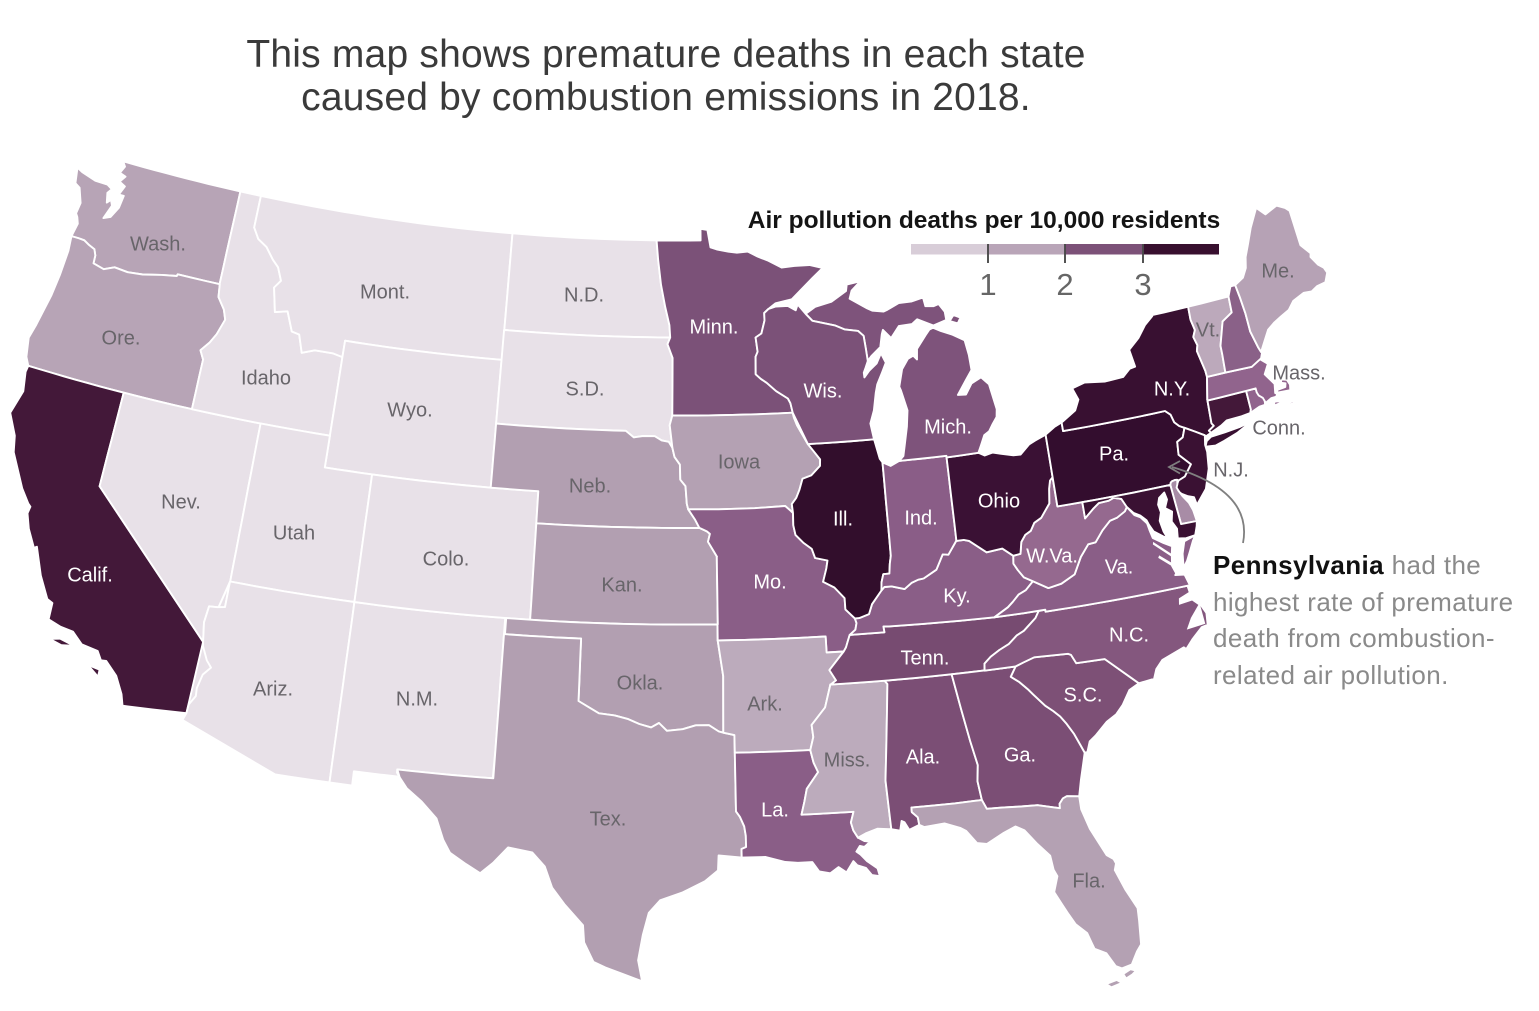  I want to click on svg-text: W.Va., so click(1052, 556).